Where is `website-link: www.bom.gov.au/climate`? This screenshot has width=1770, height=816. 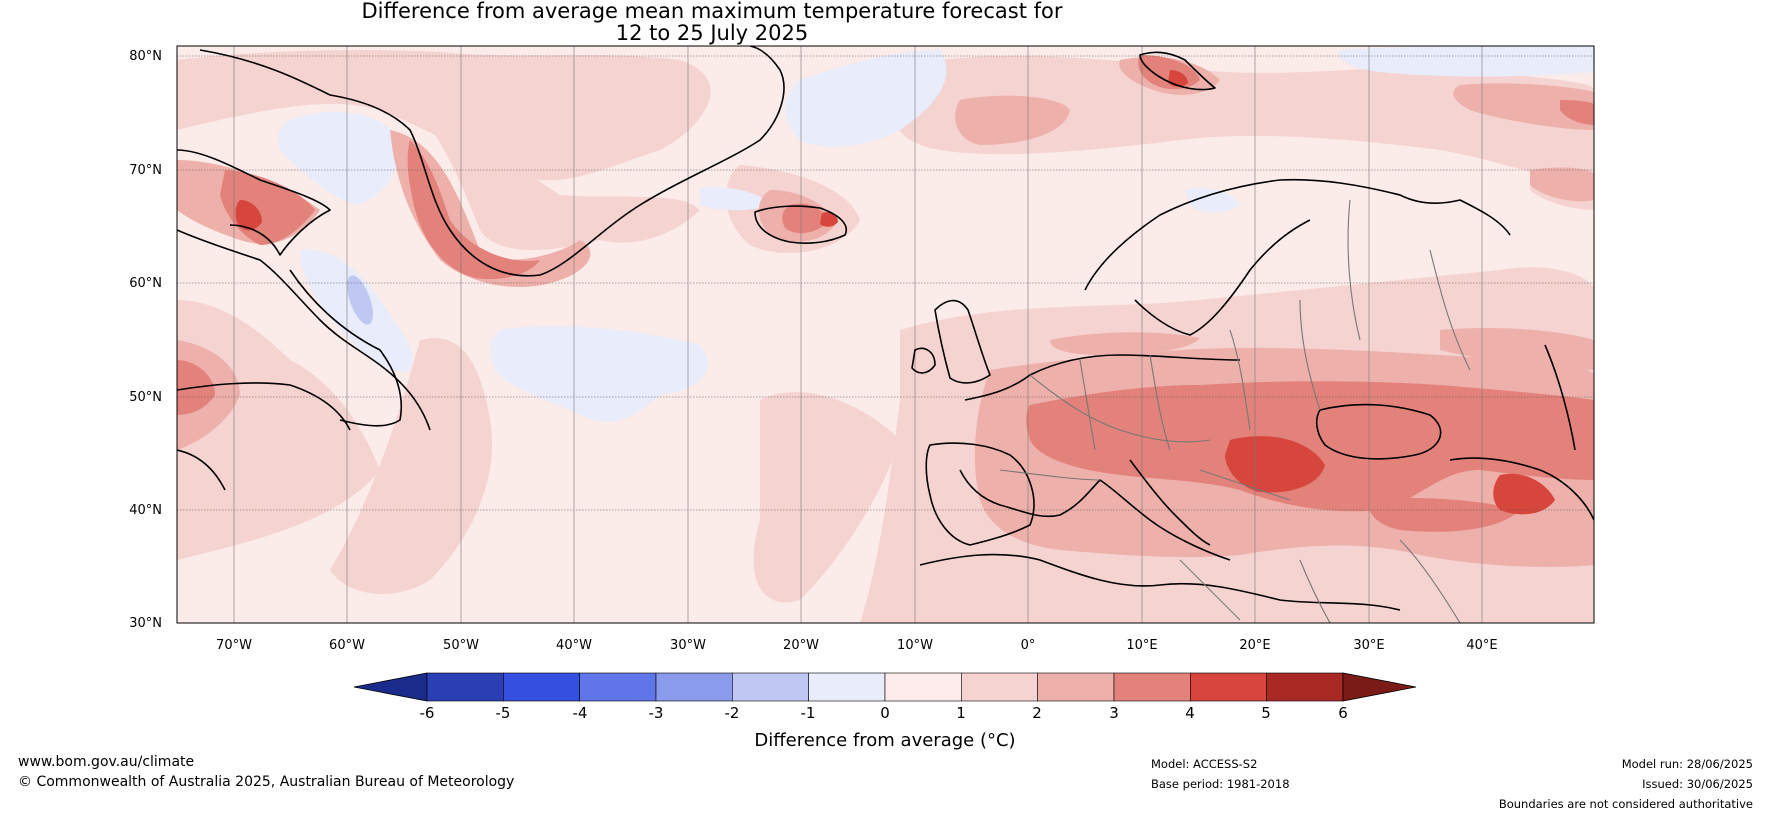
website-link: www.bom.gov.au/climate is located at coordinates (106, 762).